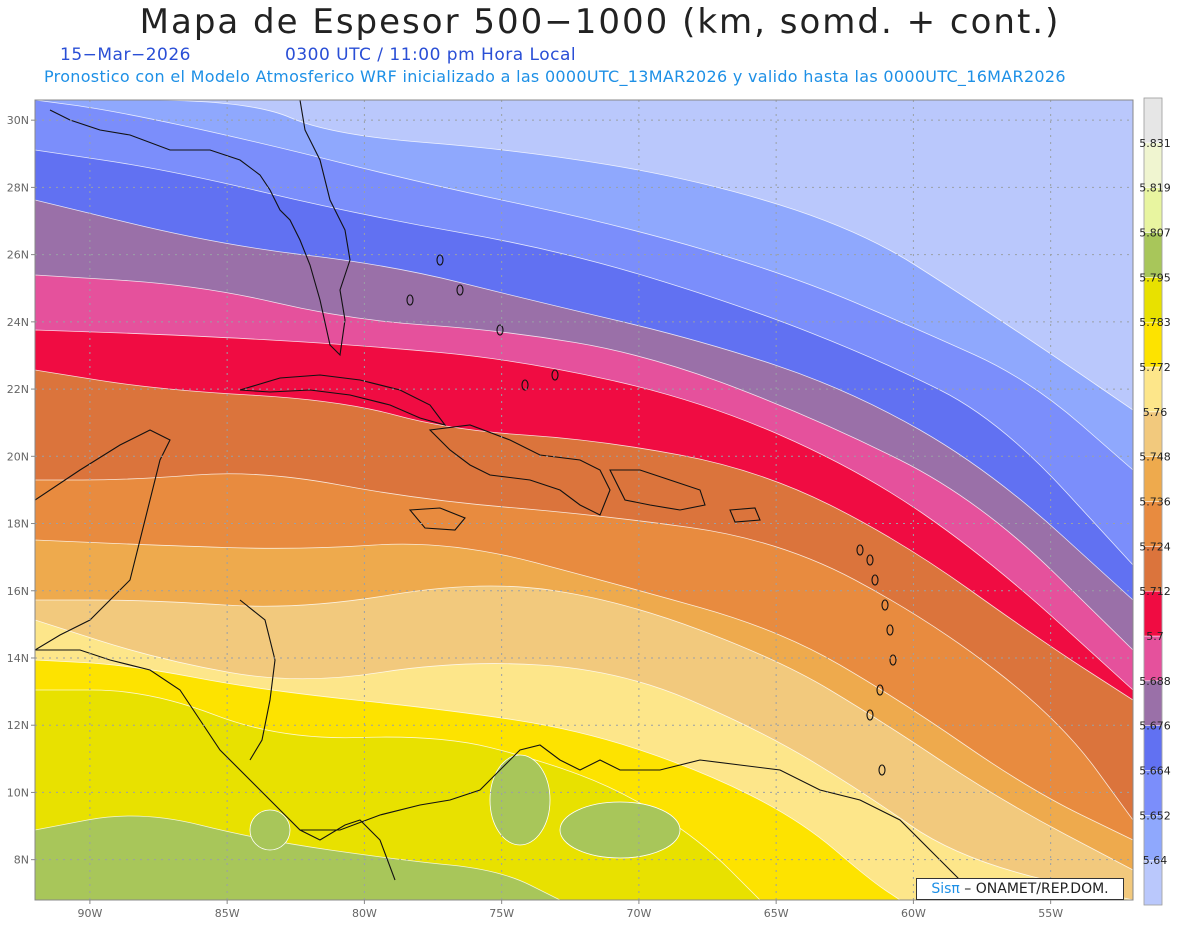 The image size is (1200, 927). Describe the element at coordinates (18, 792) in the screenshot. I see `lat-tick-label: 10N` at that location.